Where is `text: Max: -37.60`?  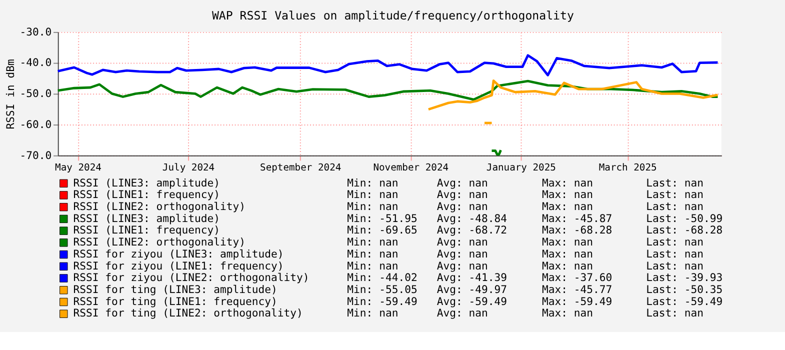
text: Max: -37.60 is located at coordinates (577, 278).